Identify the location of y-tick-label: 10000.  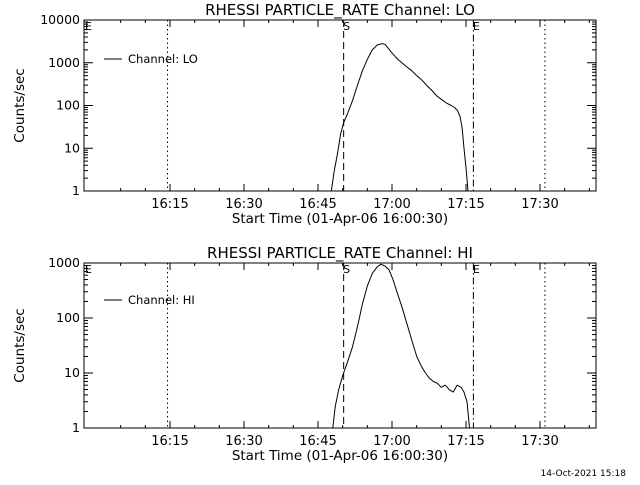
(60, 19).